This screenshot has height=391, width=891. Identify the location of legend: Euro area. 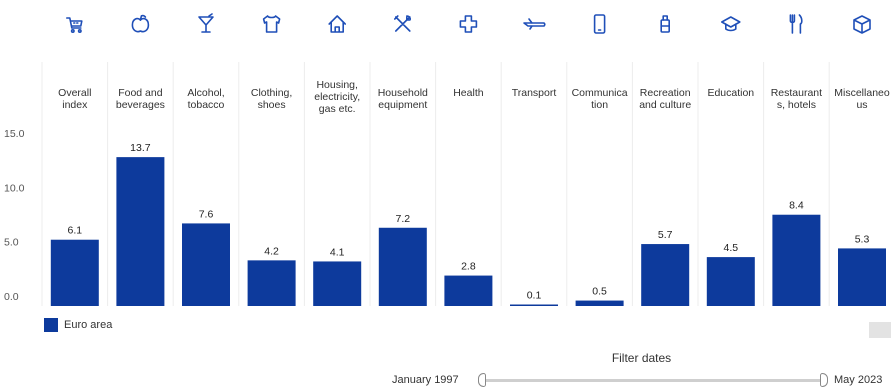
(78, 325).